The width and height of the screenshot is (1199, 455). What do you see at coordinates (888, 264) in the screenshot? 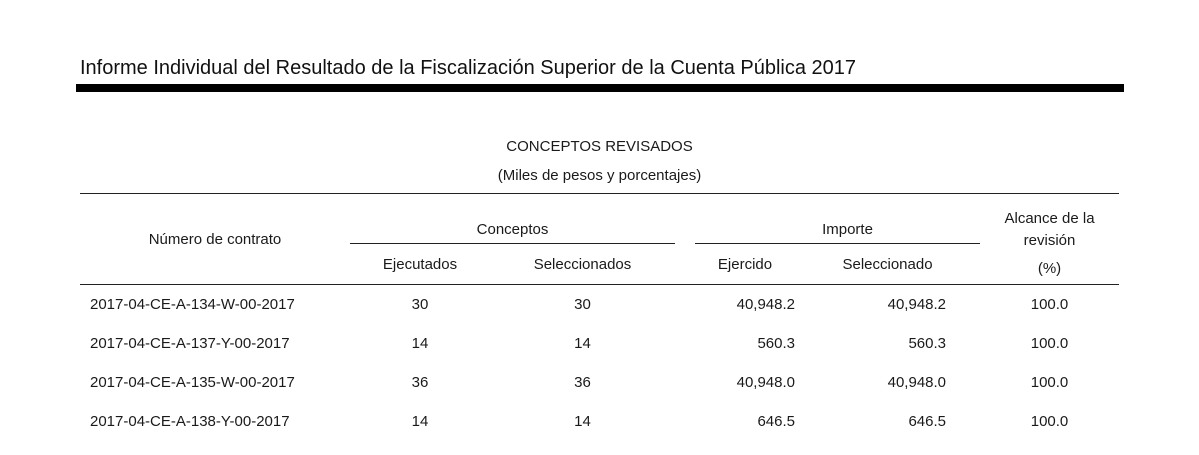
I see `header-seleccionado: Seleccionado` at bounding box center [888, 264].